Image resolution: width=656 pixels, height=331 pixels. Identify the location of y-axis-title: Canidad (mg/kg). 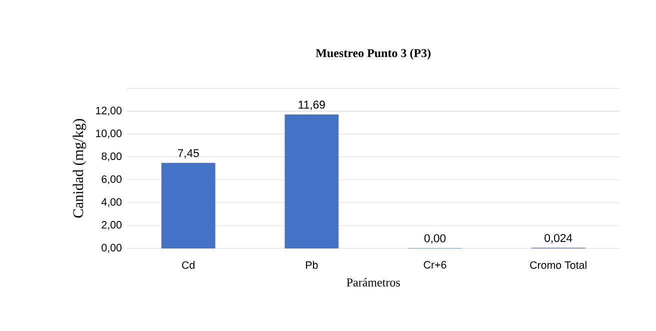
(79, 168).